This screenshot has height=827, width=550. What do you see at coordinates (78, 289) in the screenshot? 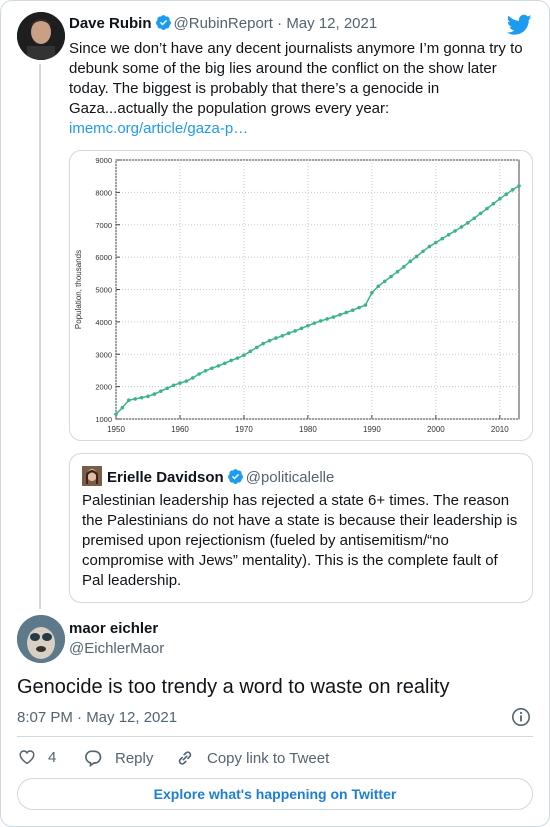
I see `y-axis-label: Population, thousands` at bounding box center [78, 289].